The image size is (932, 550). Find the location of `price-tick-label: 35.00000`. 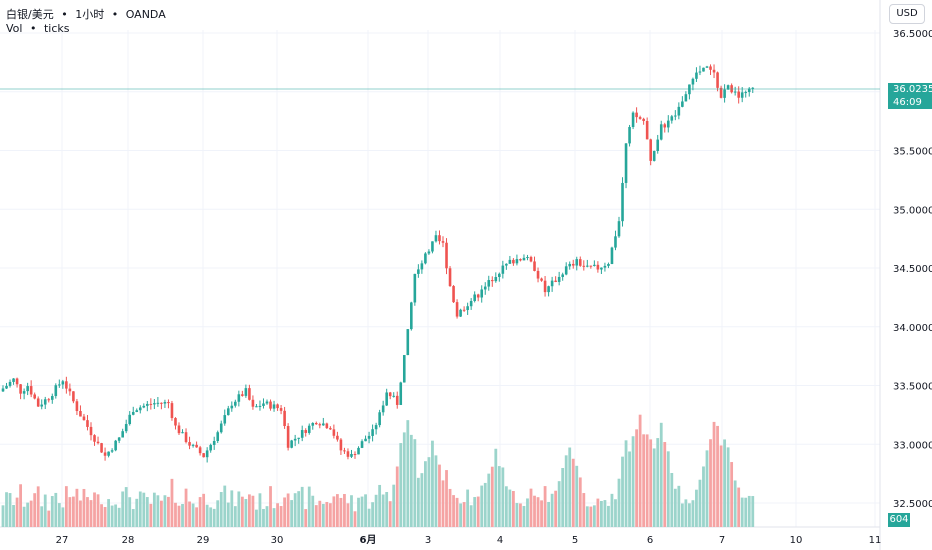

price-tick-label: 35.00000 is located at coordinates (912, 210).